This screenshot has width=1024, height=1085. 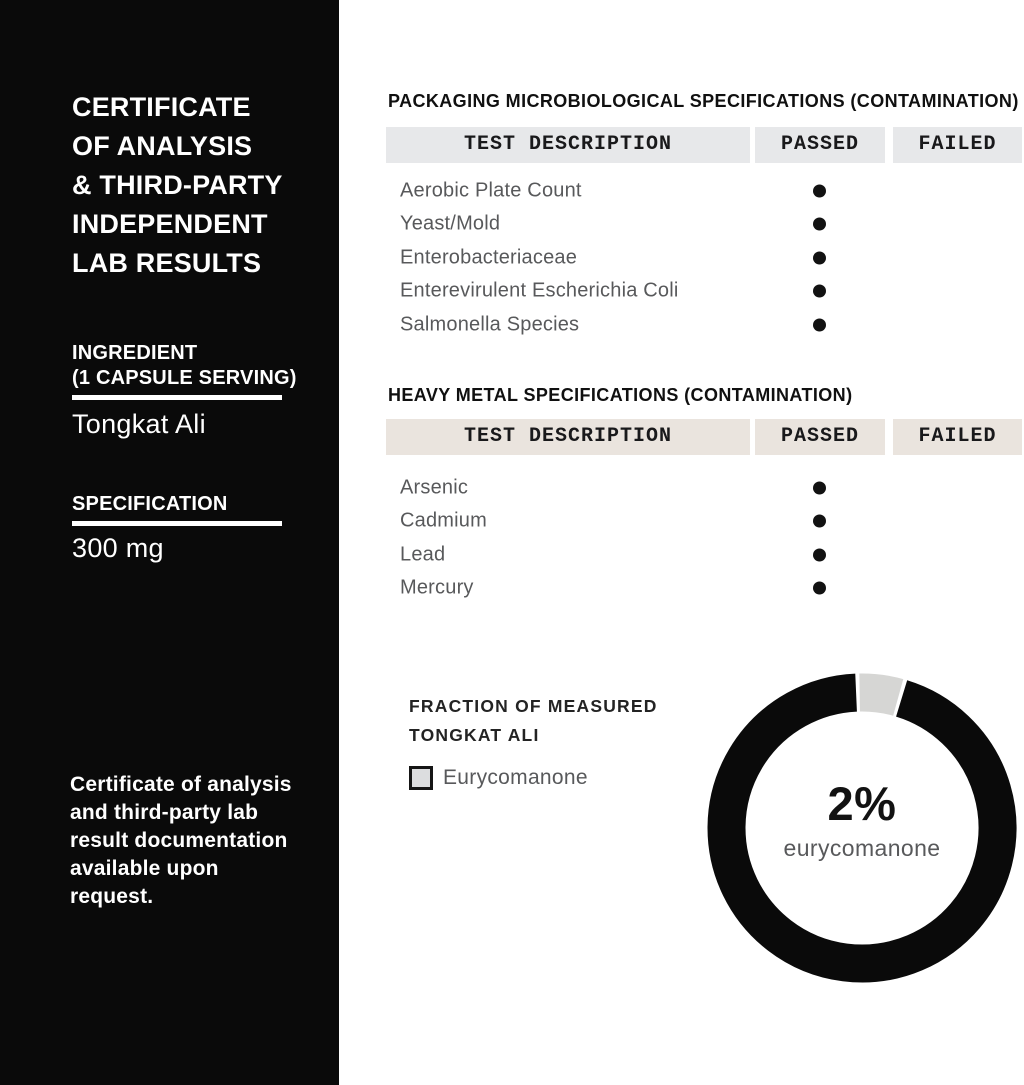 I want to click on table-row: Lead, so click(x=704, y=555).